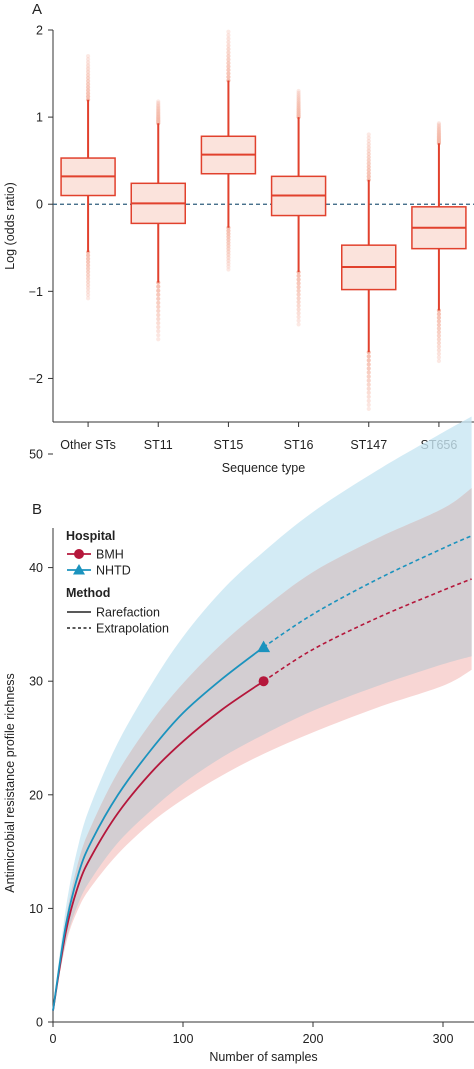 The image size is (474, 1069). I want to click on observed-point-bmh, so click(263, 681).